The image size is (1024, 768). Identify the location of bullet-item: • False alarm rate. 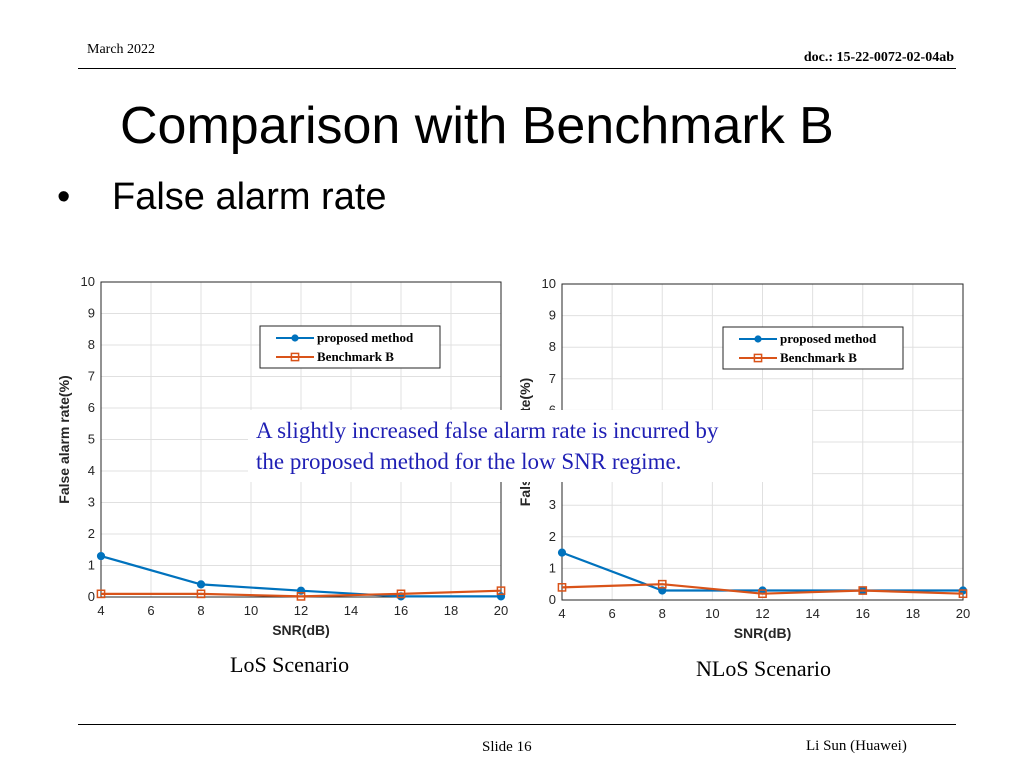
(222, 197).